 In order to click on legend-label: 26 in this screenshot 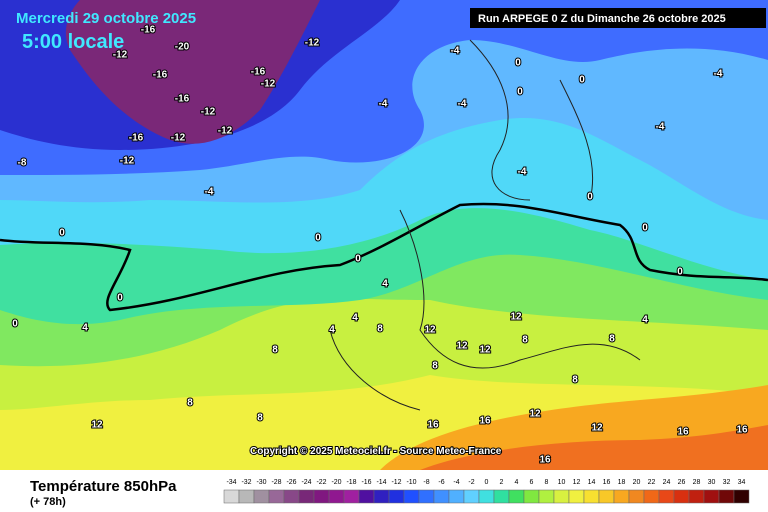, I will do `click(682, 482)`.